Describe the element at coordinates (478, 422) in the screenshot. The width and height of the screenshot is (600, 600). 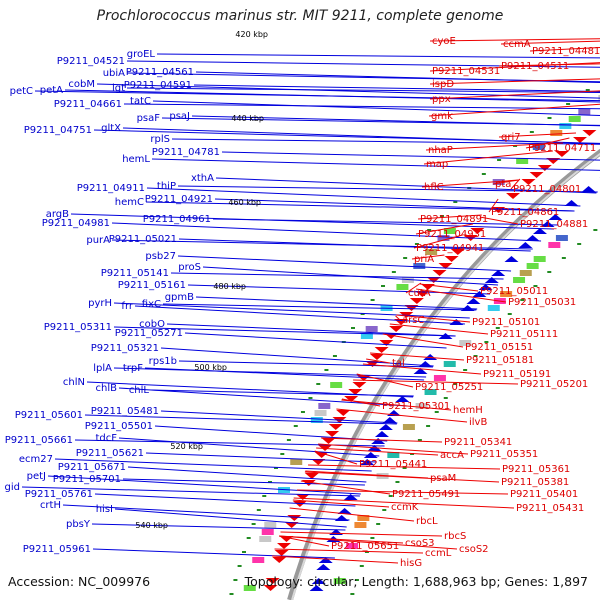
I see `gene-label-ilvB: ilvB` at that location.